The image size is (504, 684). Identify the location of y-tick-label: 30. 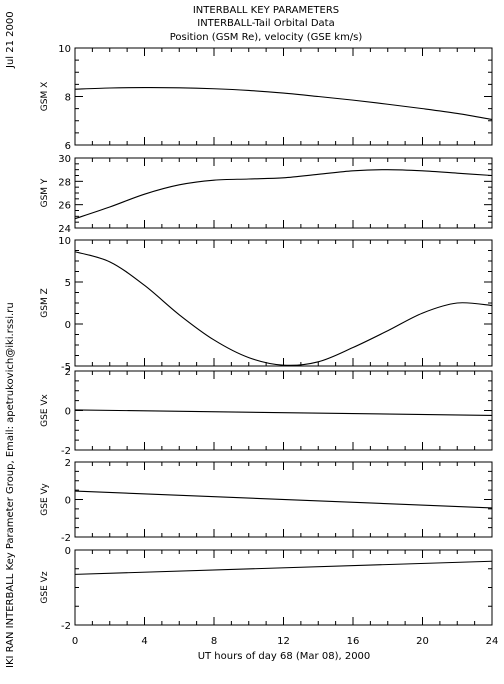
(64, 159).